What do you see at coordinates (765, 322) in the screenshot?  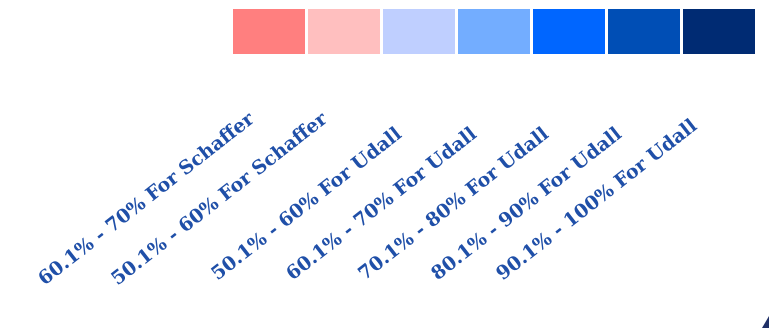 I see `corner-mark-icon` at bounding box center [765, 322].